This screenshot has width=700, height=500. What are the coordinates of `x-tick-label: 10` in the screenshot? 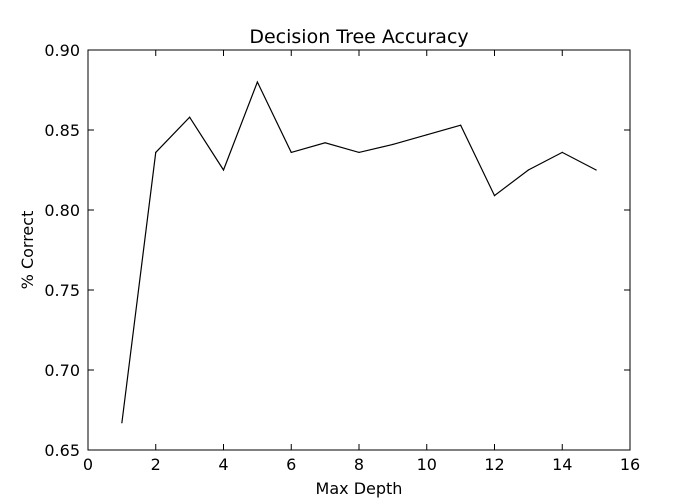 It's located at (427, 464).